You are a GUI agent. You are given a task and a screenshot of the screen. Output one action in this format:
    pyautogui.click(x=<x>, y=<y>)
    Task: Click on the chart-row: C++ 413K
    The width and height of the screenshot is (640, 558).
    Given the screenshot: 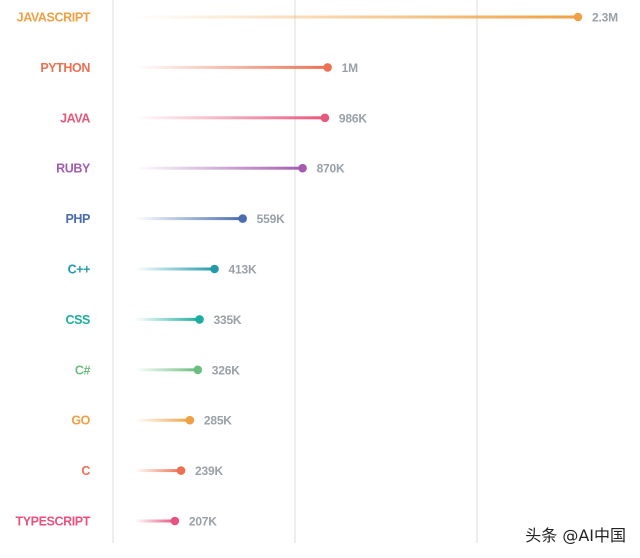 What is the action you would take?
    pyautogui.click(x=163, y=270)
    